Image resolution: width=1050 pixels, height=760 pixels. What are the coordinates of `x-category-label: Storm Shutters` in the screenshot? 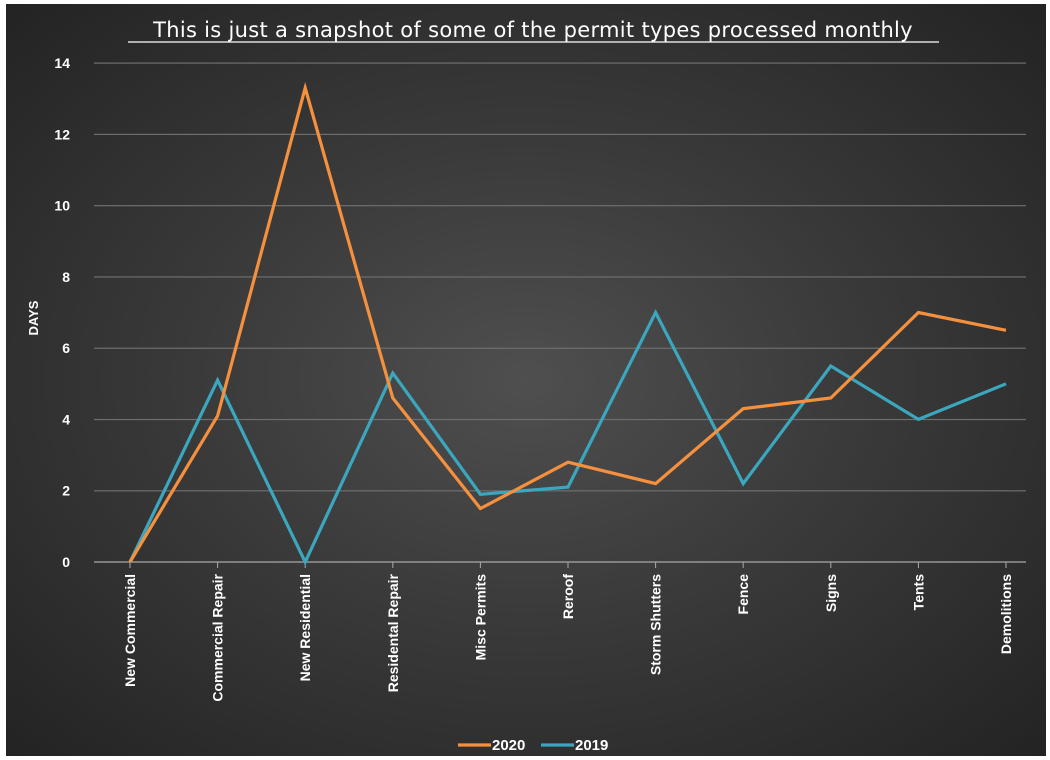 It's located at (656, 624).